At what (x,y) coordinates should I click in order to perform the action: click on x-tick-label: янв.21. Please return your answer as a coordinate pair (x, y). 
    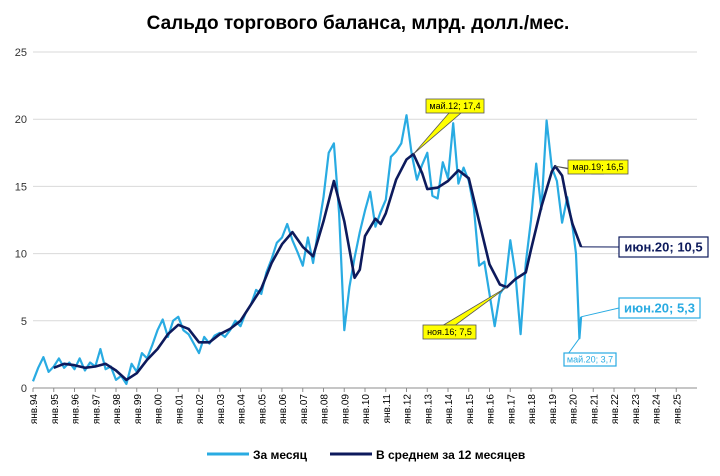
    Looking at the image, I should click on (594, 409).